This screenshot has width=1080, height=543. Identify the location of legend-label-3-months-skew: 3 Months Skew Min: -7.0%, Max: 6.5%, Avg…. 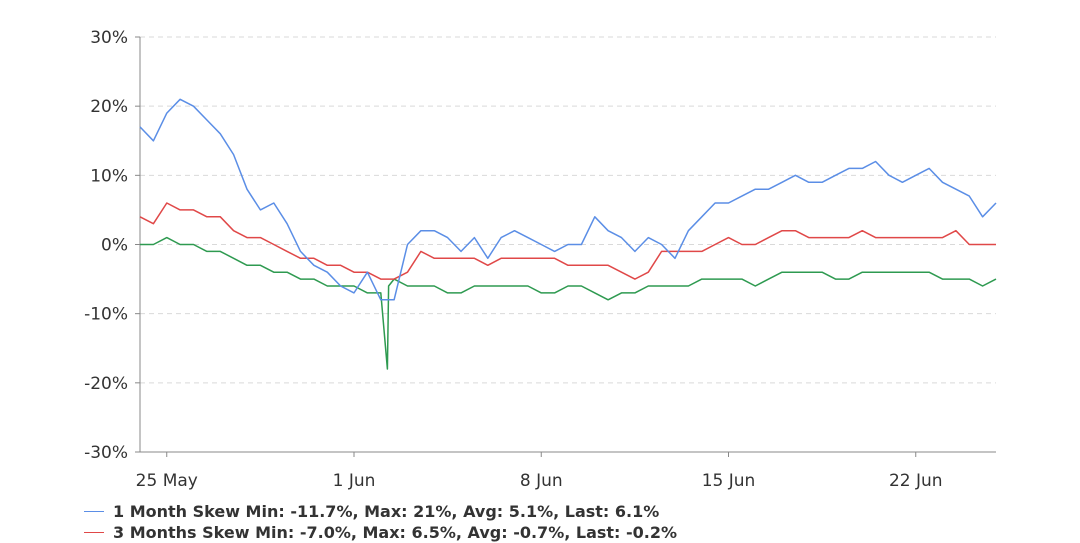
(395, 532).